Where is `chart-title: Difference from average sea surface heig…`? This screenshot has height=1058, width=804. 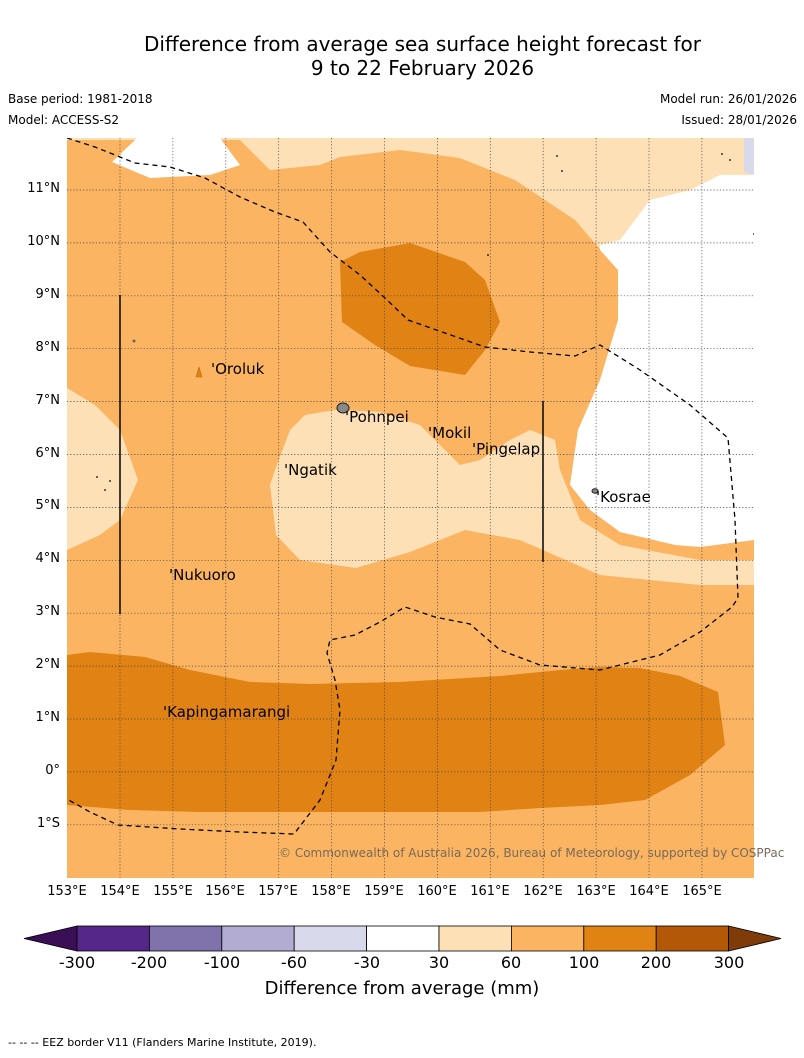 chart-title: Difference from average sea surface heig… is located at coordinates (402, 56).